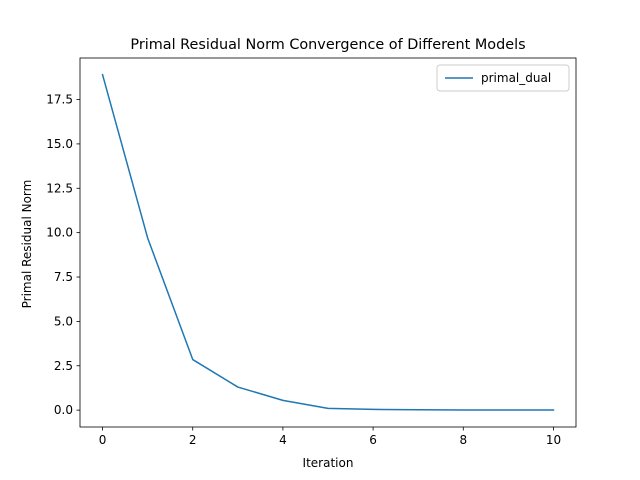 Image resolution: width=640 pixels, height=480 pixels. I want to click on x-tick-label: 4, so click(283, 440).